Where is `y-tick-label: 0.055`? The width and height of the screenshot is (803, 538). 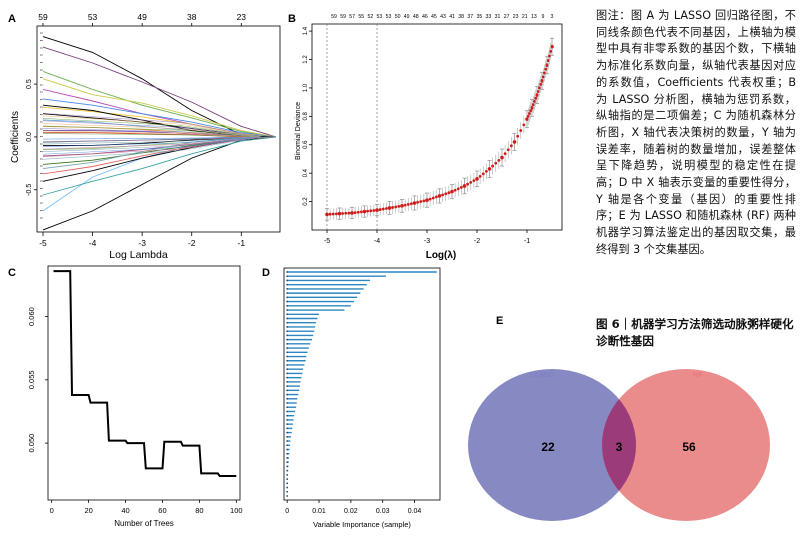
y-tick-label: 0.055 is located at coordinates (31, 379).